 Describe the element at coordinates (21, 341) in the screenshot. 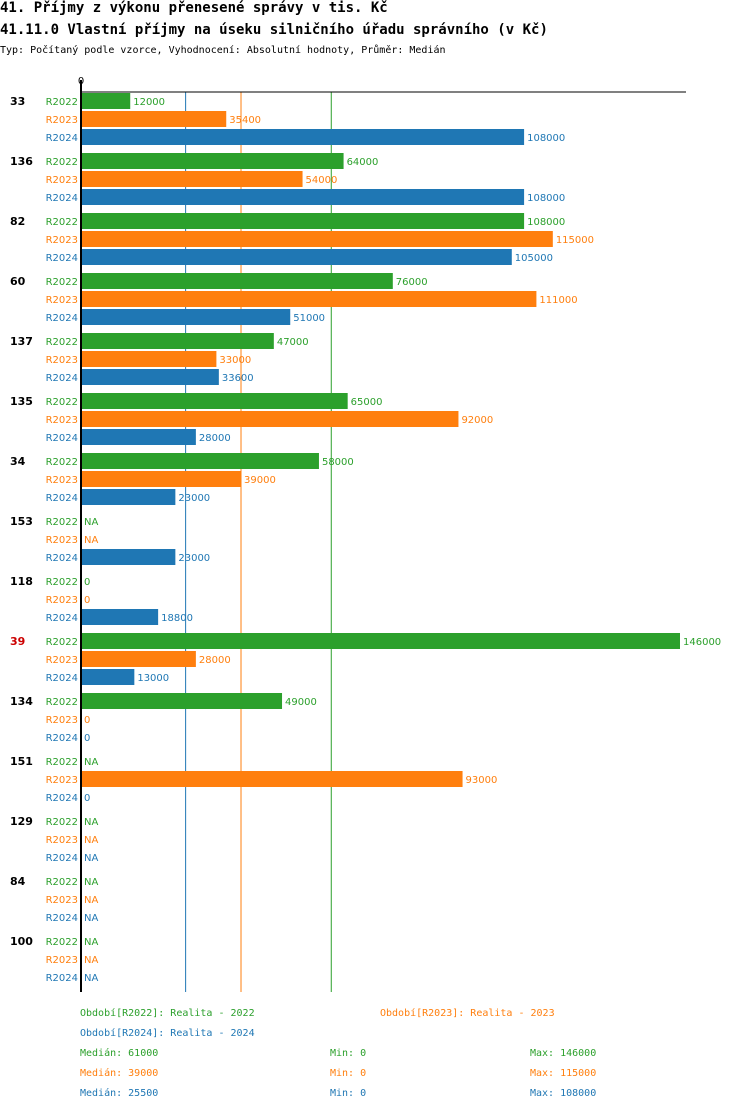

I see `category-label: 137` at that location.